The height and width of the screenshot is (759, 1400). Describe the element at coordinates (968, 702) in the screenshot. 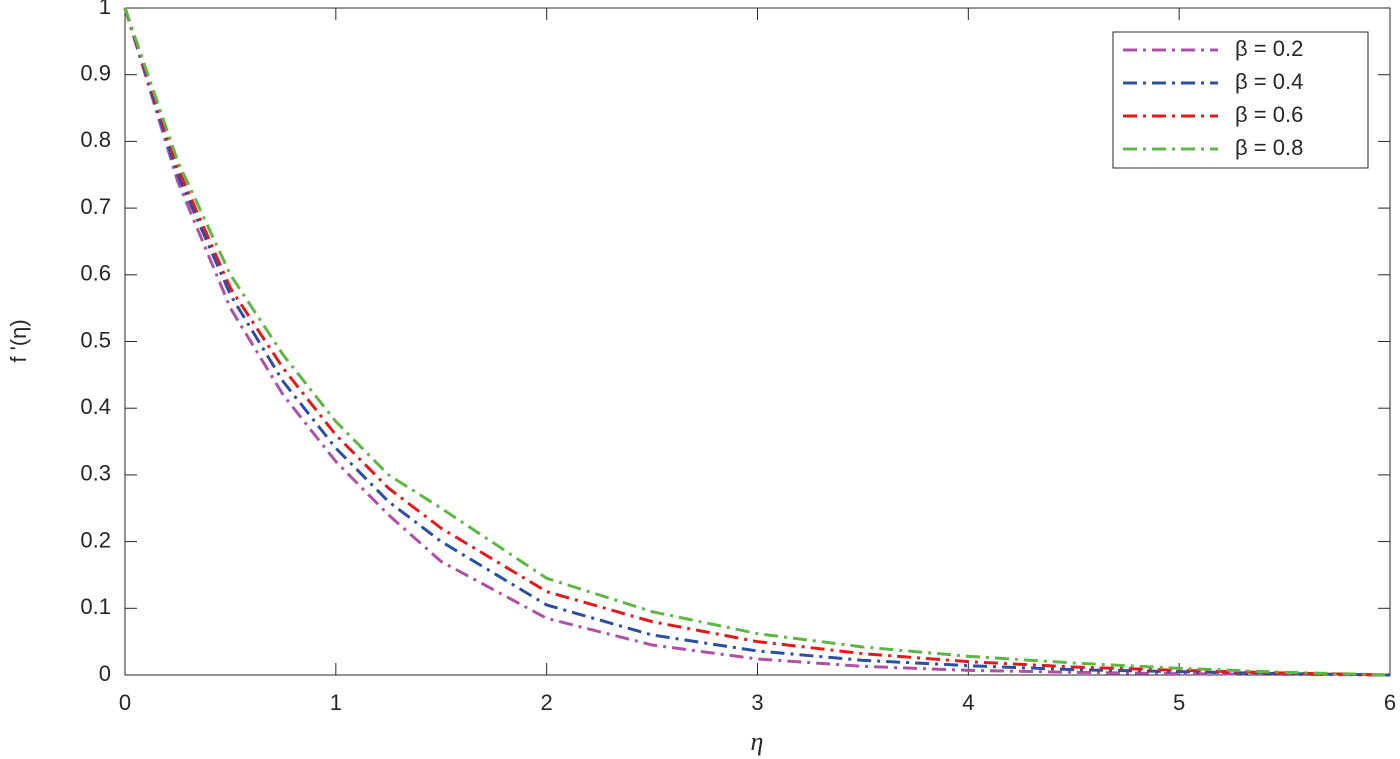

I see `x-tick-label: 4` at that location.